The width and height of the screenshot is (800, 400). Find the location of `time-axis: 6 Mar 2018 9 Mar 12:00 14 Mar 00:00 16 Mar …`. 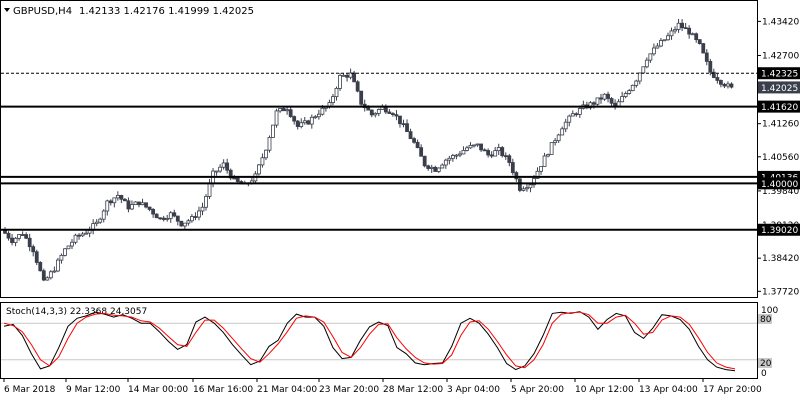

time-axis: 6 Mar 2018 9 Mar 12:00 14 Mar 00:00 16 Mar … is located at coordinates (382, 386).